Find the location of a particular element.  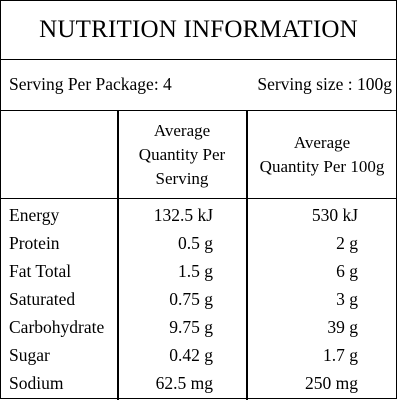

column-header-line: Serving is located at coordinates (182, 178).